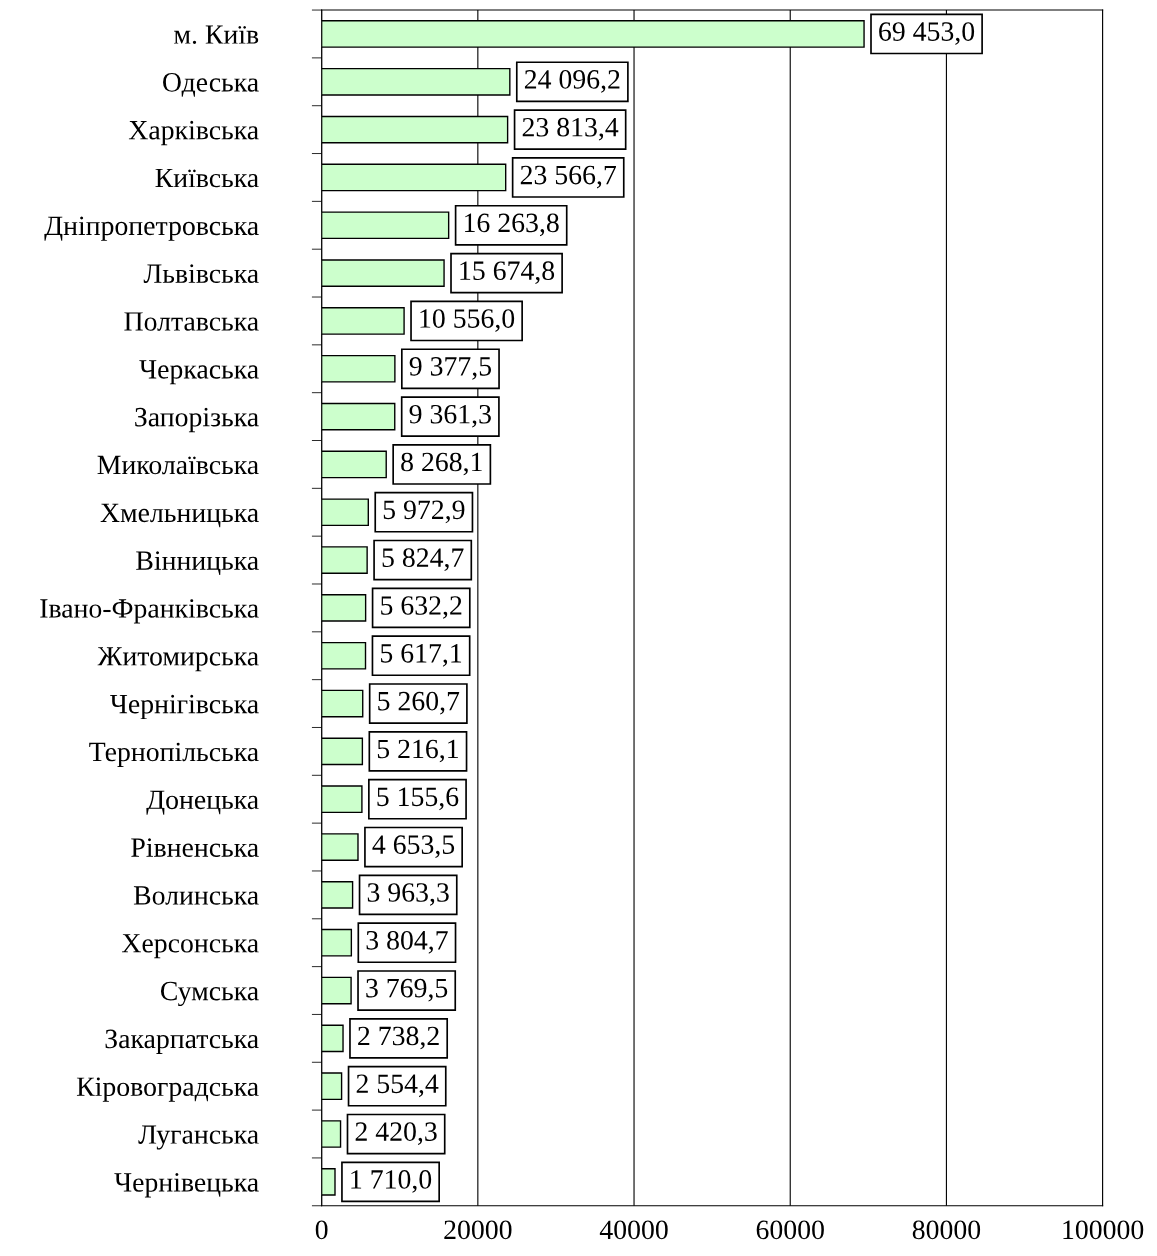  Describe the element at coordinates (413, 846) in the screenshot. I see `data-label: 4 653,5` at that location.